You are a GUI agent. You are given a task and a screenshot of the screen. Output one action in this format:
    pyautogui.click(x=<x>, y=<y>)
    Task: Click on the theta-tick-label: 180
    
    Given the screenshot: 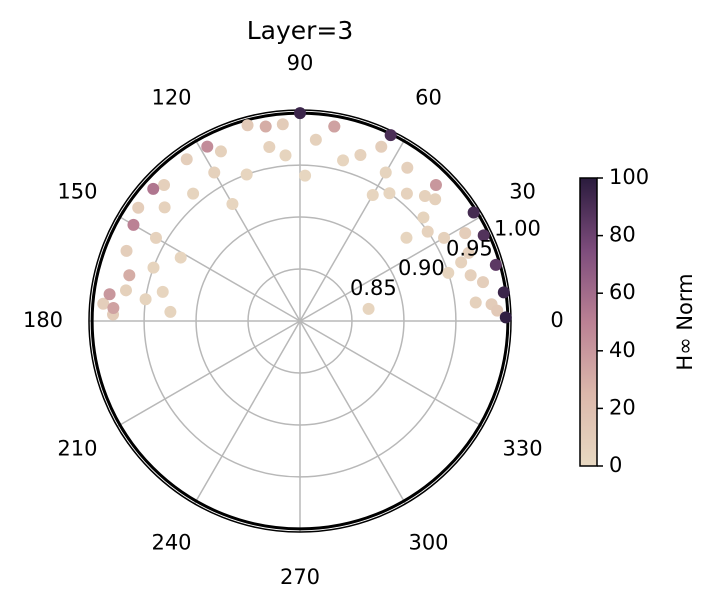 What is the action you would take?
    pyautogui.click(x=43, y=320)
    